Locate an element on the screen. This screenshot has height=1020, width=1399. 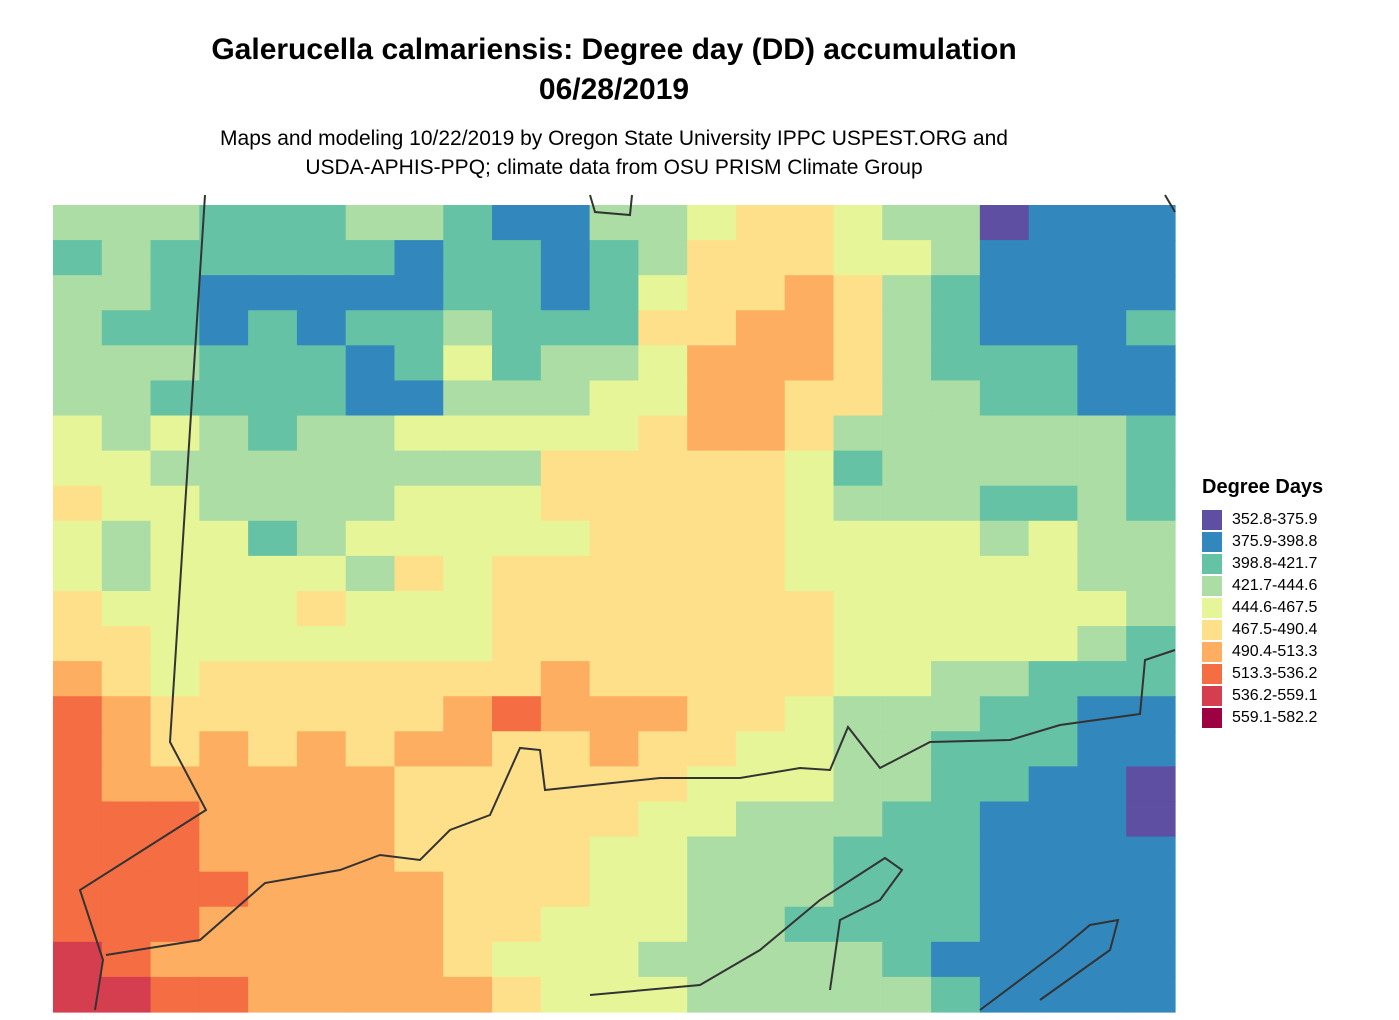
legend-label: 375.9-398.8 is located at coordinates (1275, 541).